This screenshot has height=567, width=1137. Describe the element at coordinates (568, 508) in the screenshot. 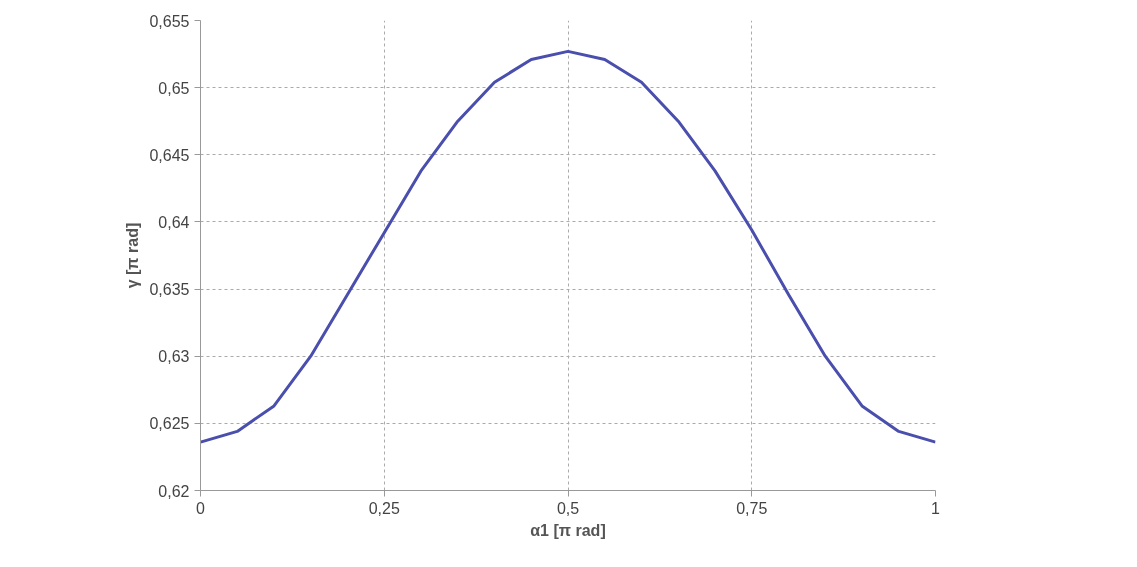

I see `x-tick-label: 0,5` at that location.